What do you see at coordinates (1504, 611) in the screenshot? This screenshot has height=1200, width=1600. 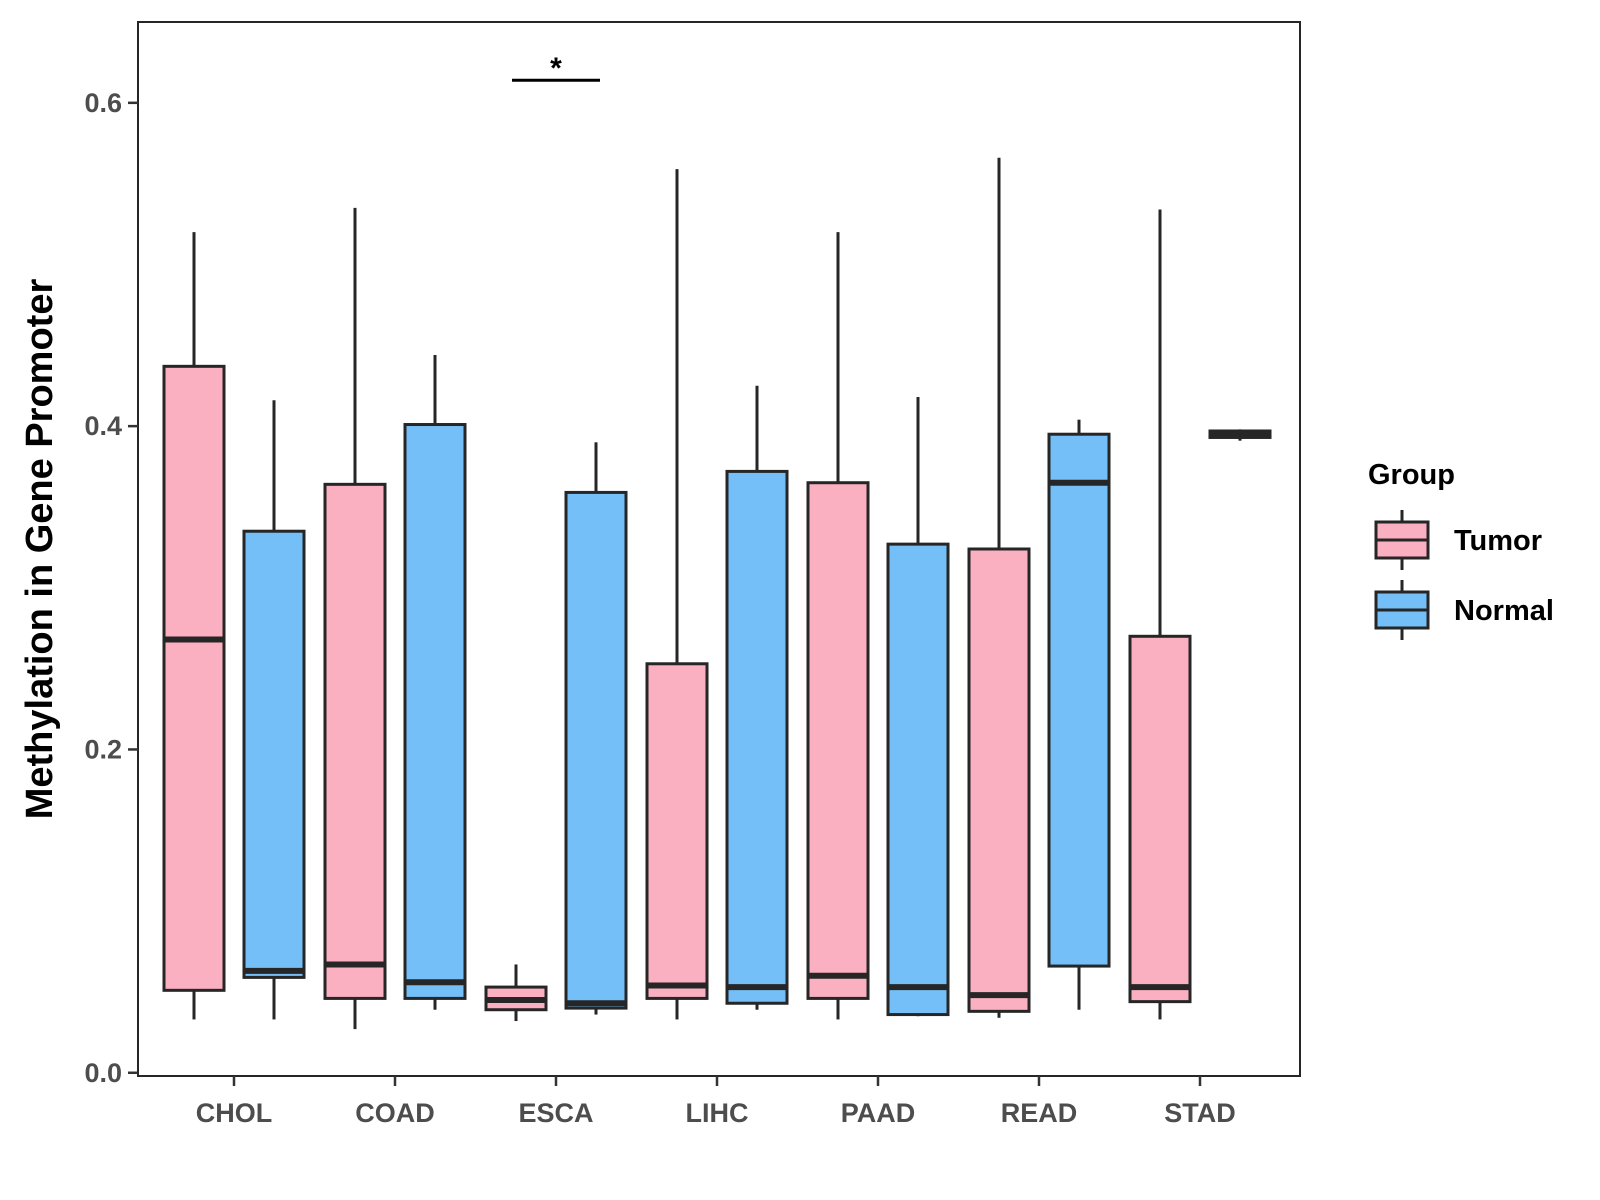 I see `legend-label: Normal` at bounding box center [1504, 611].